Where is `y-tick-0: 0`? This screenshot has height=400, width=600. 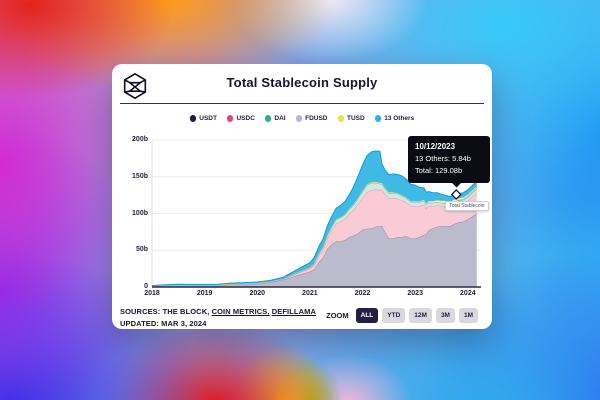
y-tick-0: 0 is located at coordinates (146, 286).